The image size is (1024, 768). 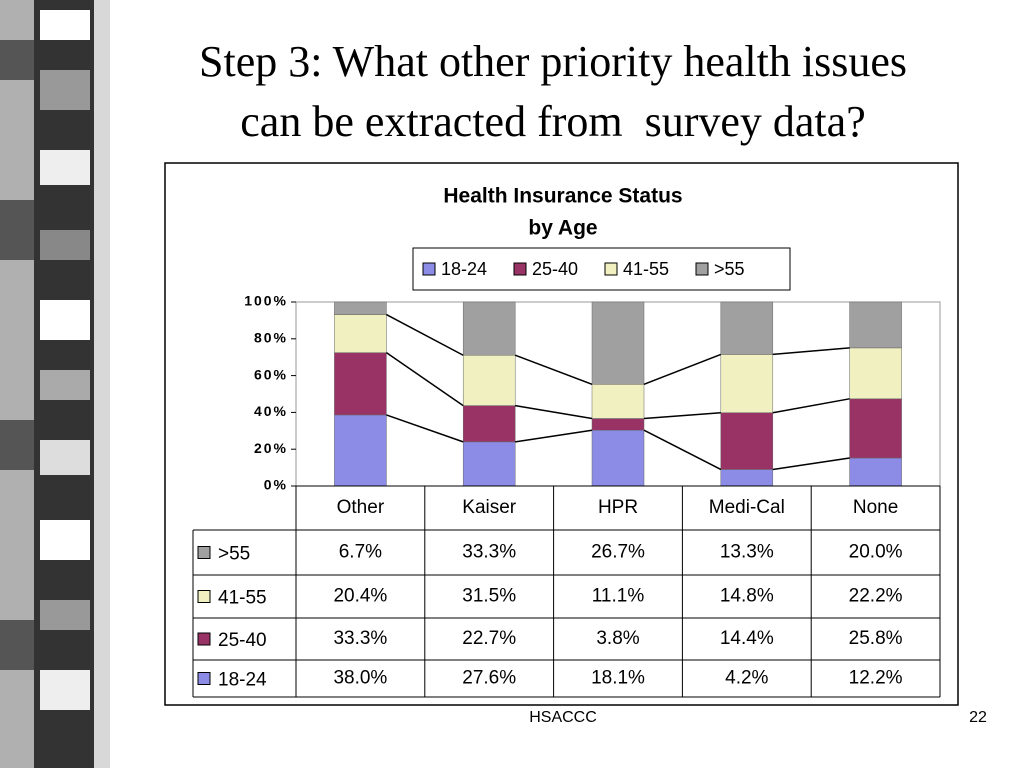 I want to click on legend-label: 25-40, so click(x=555, y=269).